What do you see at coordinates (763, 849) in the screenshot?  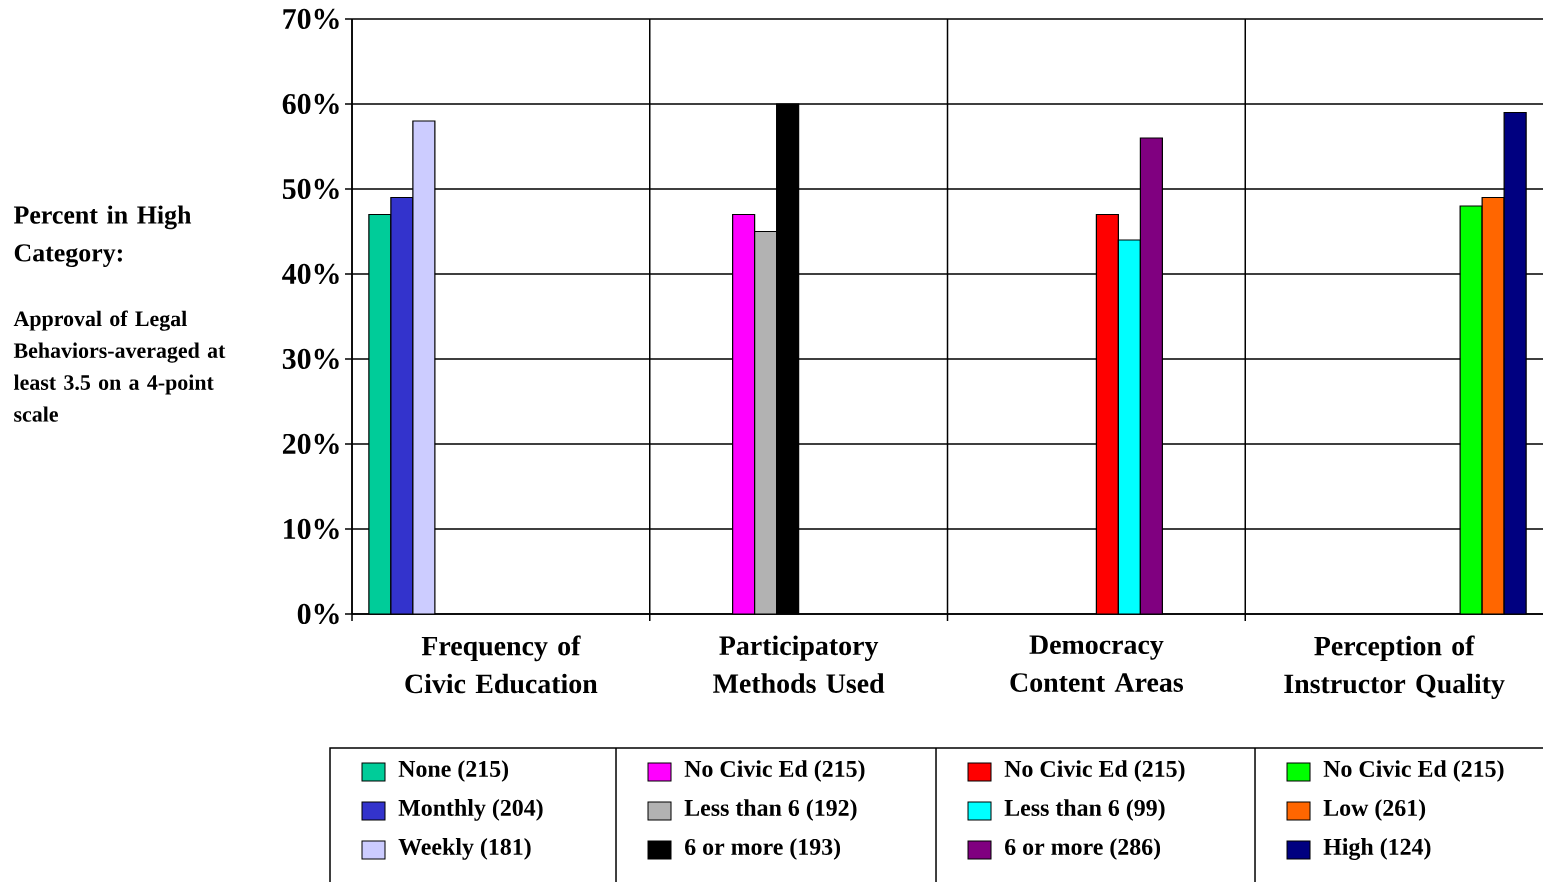 I see `legend-label: 6 or more (193)` at bounding box center [763, 849].